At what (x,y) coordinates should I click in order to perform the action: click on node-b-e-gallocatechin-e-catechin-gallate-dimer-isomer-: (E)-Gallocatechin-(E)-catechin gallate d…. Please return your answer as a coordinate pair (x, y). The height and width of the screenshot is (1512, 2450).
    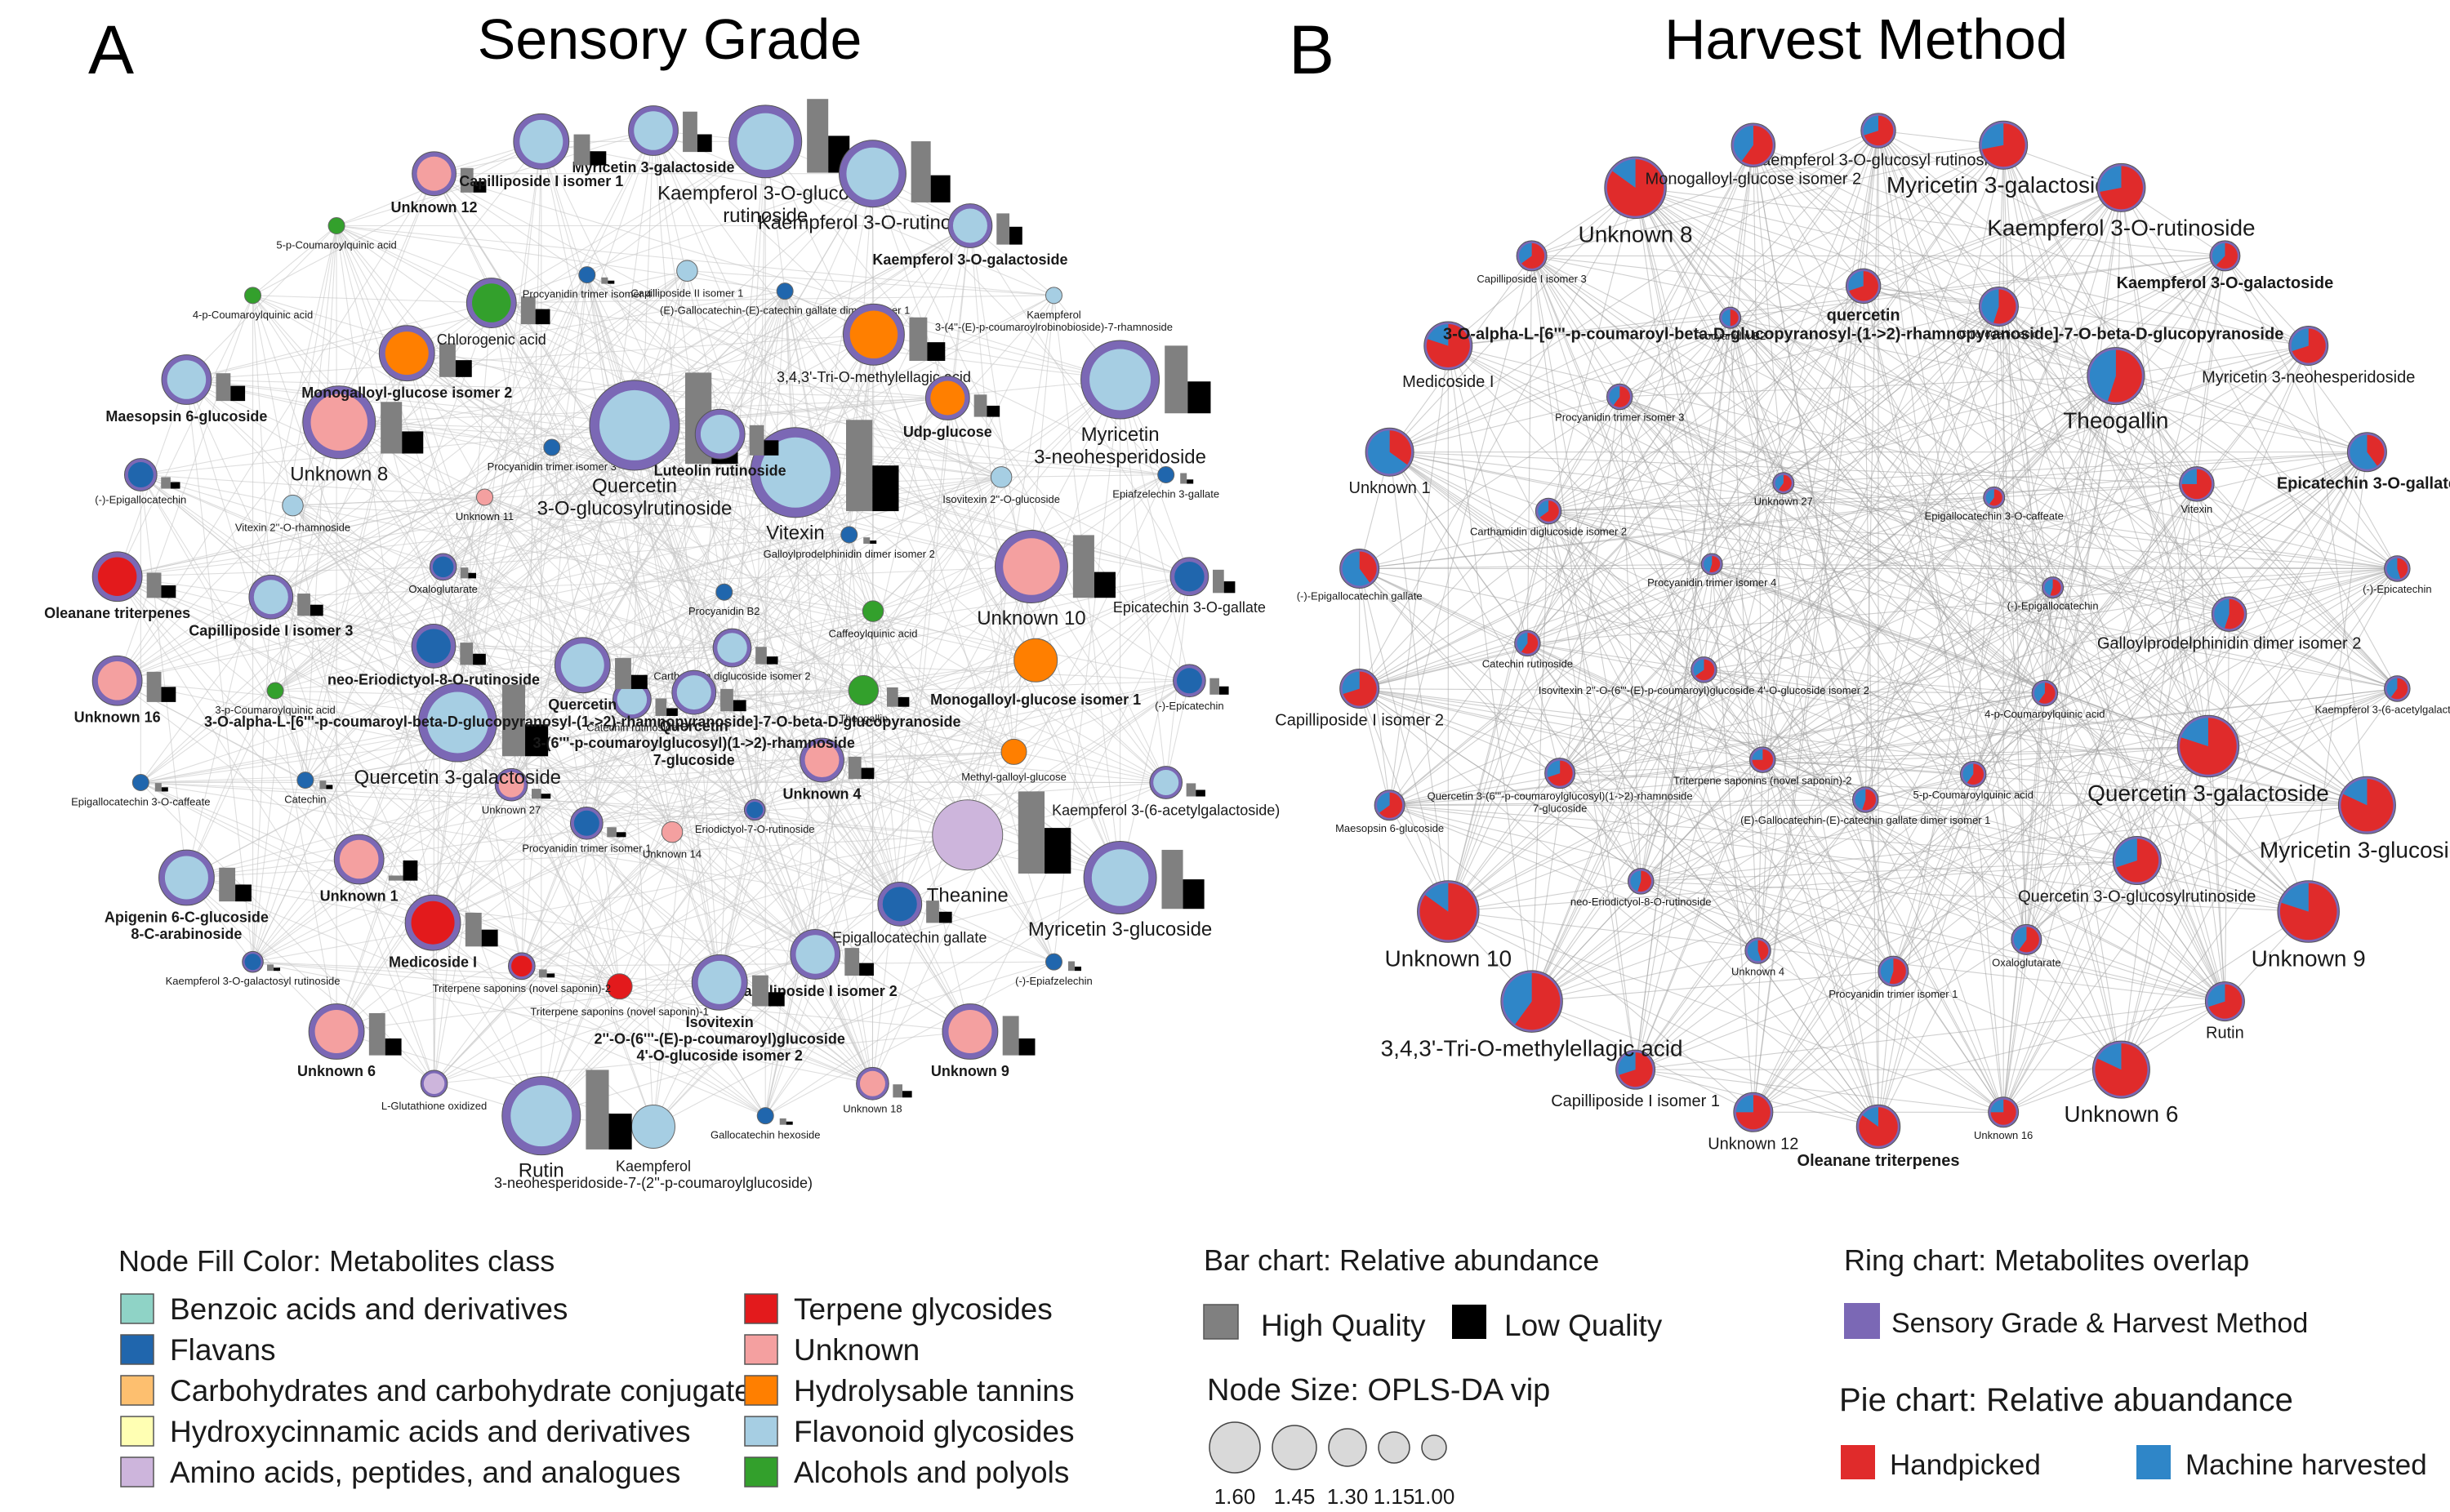
    Looking at the image, I should click on (1865, 807).